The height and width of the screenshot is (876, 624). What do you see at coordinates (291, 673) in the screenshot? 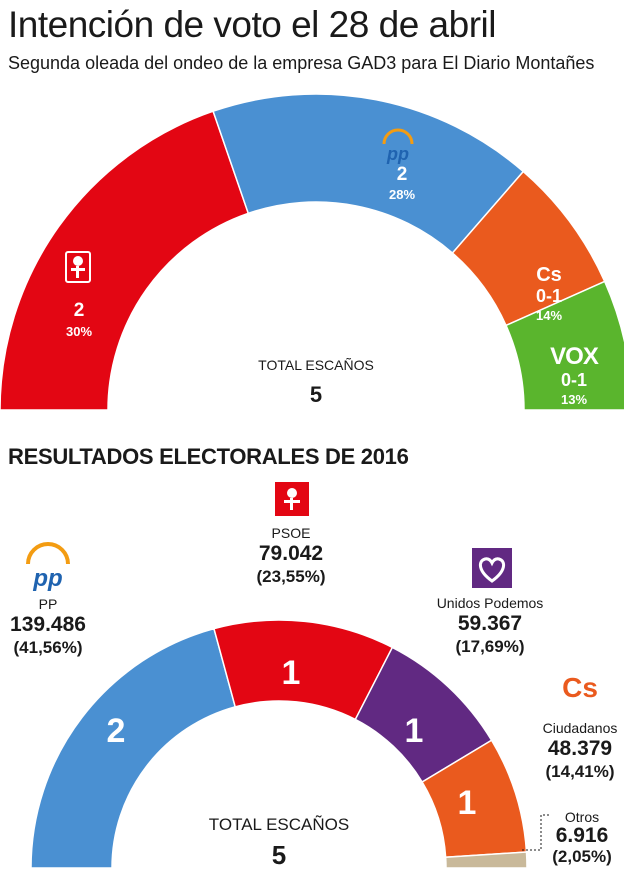
I see `c2-psoe-seats: 1` at bounding box center [291, 673].